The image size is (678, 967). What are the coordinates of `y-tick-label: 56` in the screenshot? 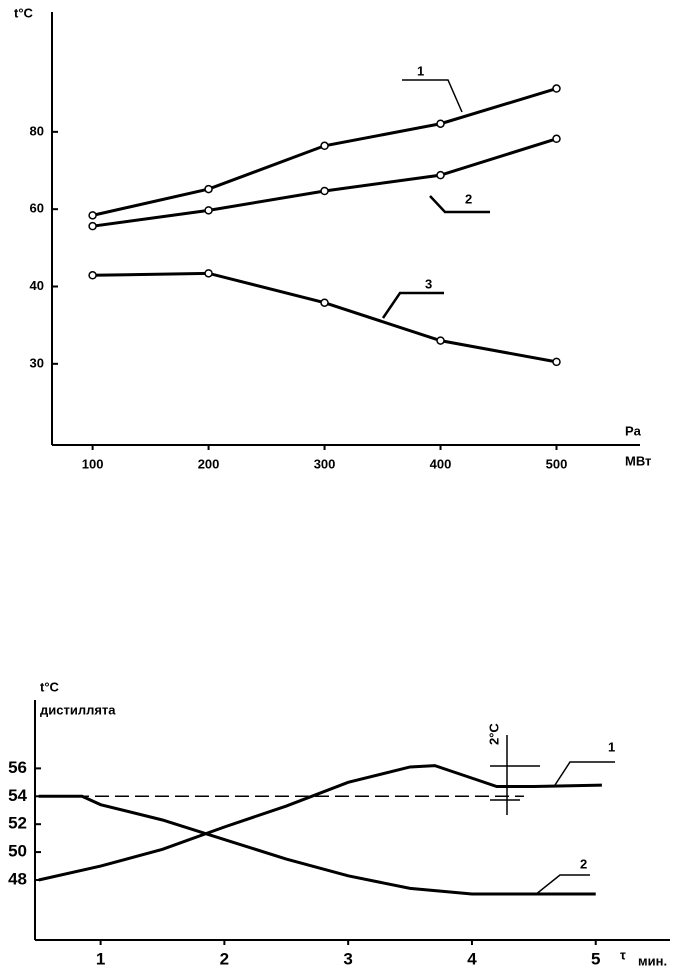 It's located at (17, 767).